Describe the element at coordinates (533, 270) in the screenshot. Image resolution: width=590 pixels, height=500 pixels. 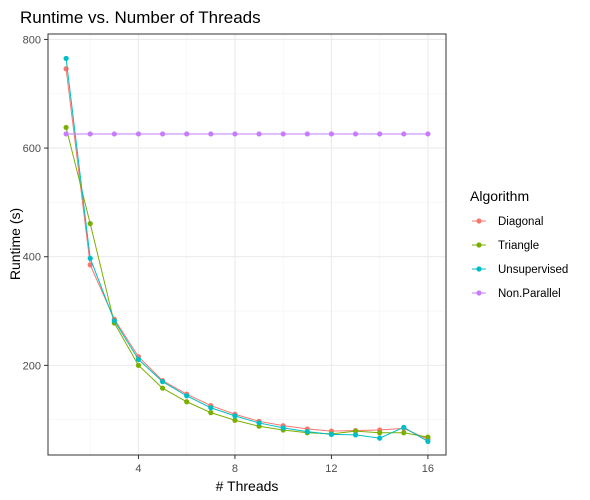
I see `legend-label: Unsupervised` at that location.